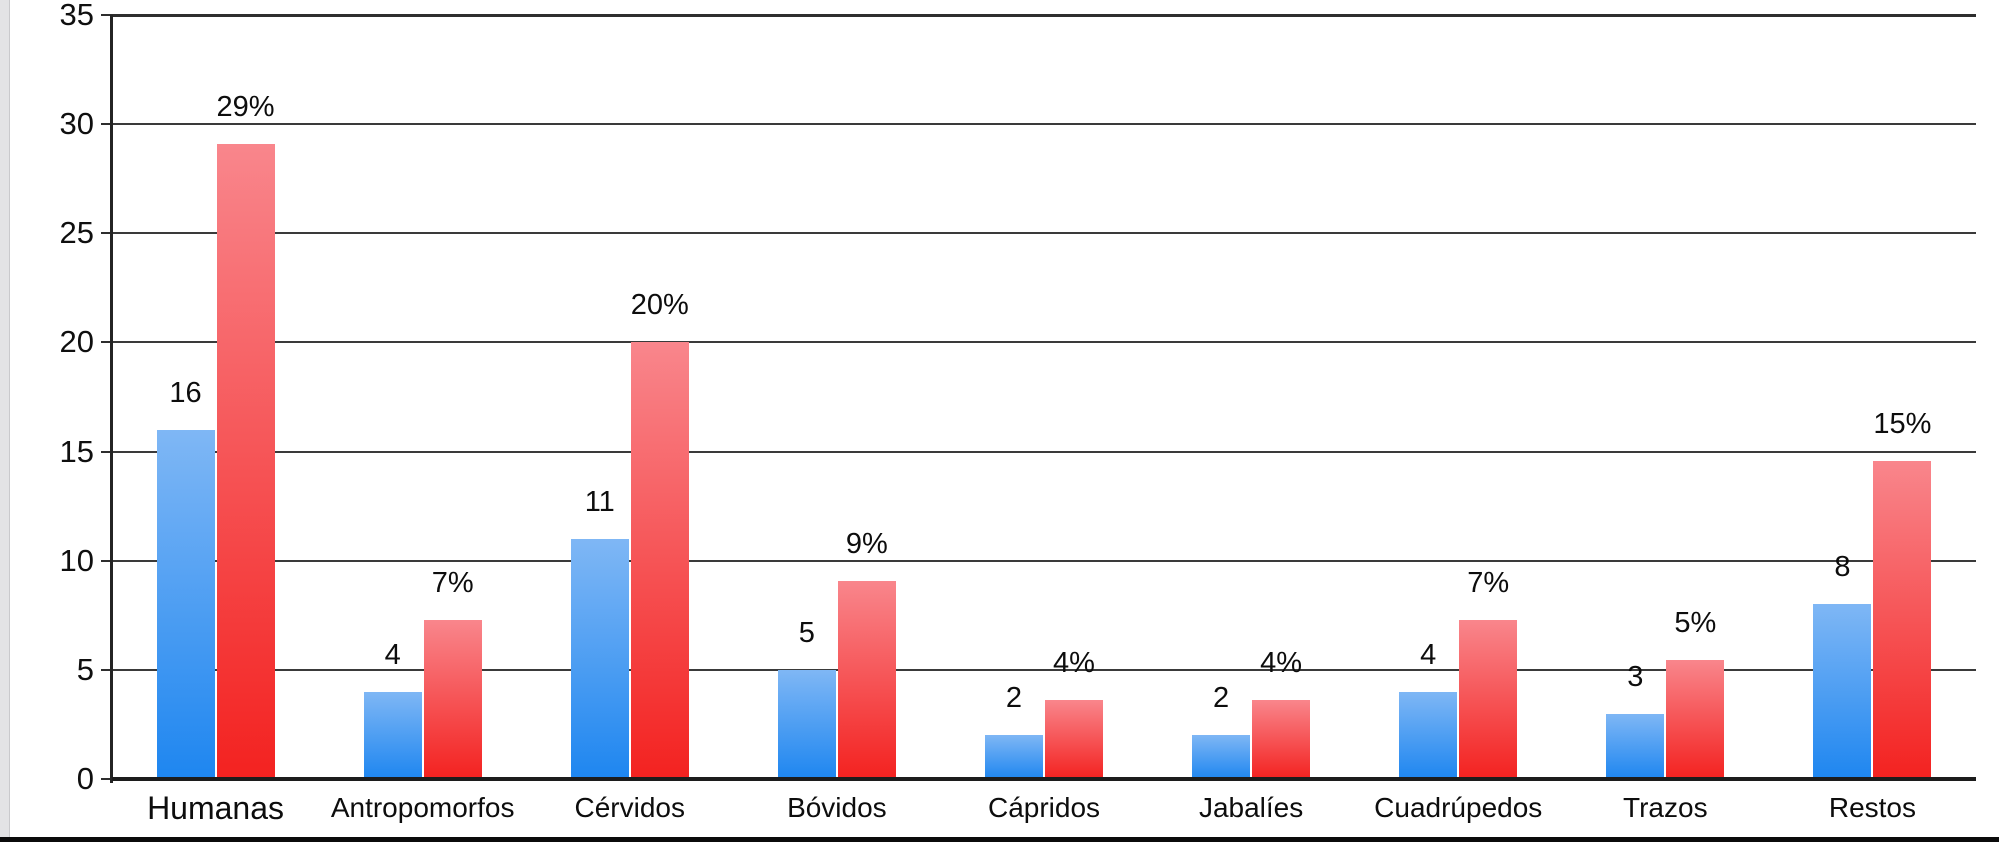  Describe the element at coordinates (185, 392) in the screenshot. I see `bar-value-label: 16` at that location.